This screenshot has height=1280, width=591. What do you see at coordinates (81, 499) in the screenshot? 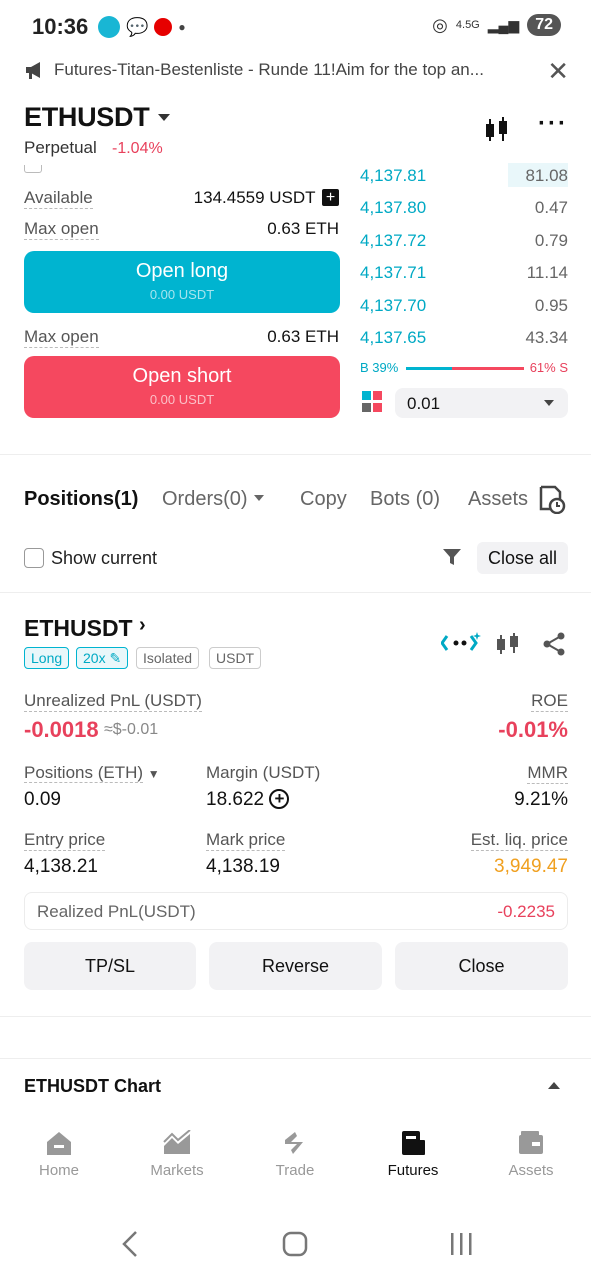
I see `tab-positions: Positions(1)` at bounding box center [81, 499].